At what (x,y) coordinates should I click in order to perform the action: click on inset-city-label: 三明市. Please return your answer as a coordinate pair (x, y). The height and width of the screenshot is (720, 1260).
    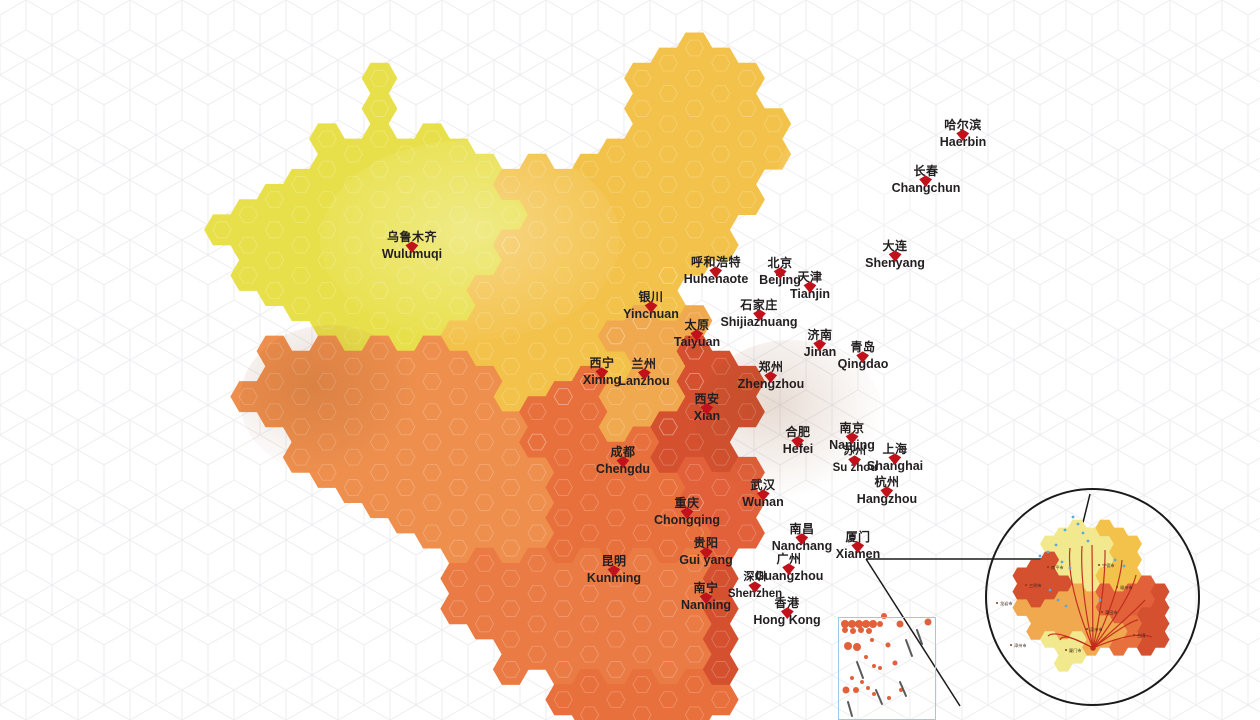
    Looking at the image, I should click on (1035, 585).